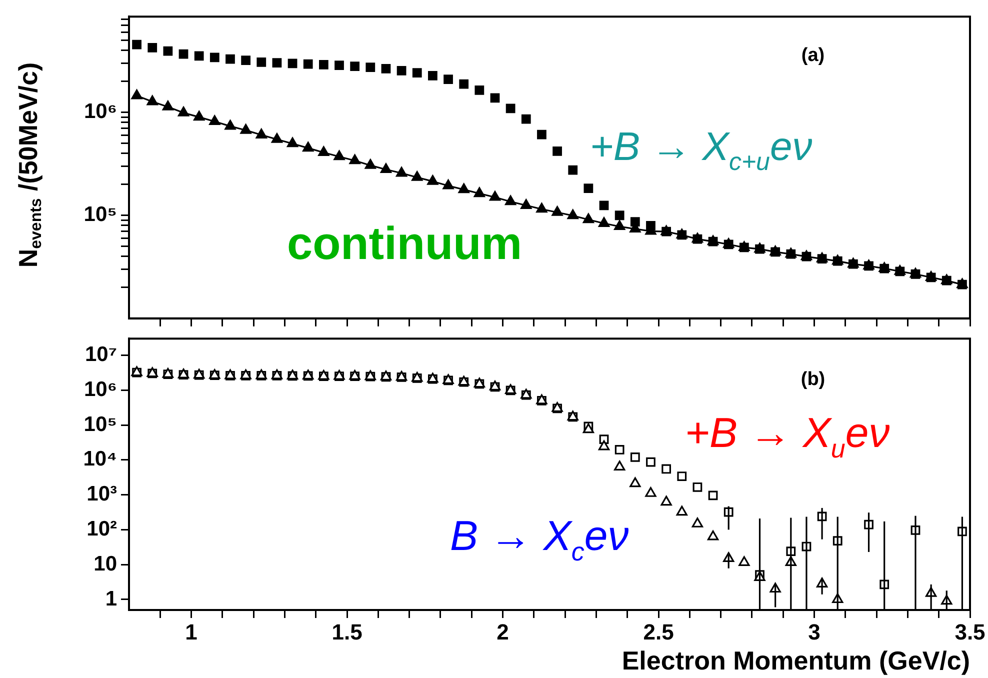  I want to click on x-axis-title: Electron Momentum (GeV/c), so click(796, 661).